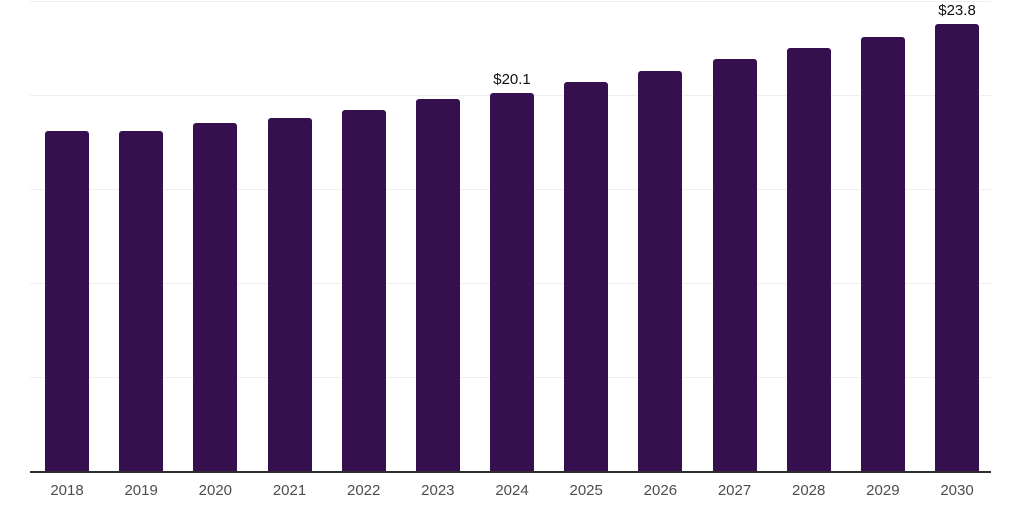 The image size is (1024, 512). Describe the element at coordinates (289, 294) in the screenshot. I see `bar-2021` at that location.